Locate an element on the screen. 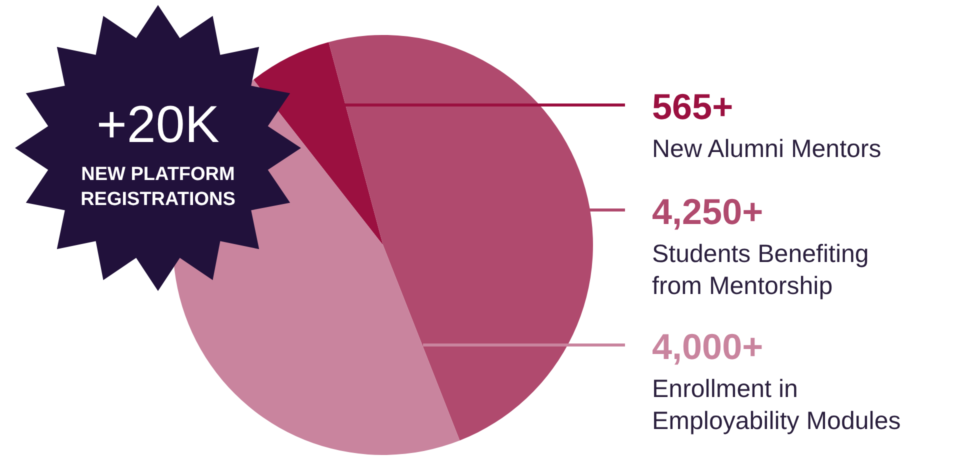 The width and height of the screenshot is (961, 457). text: NEW PLATFORM REGISTRATIONS is located at coordinates (158, 187).